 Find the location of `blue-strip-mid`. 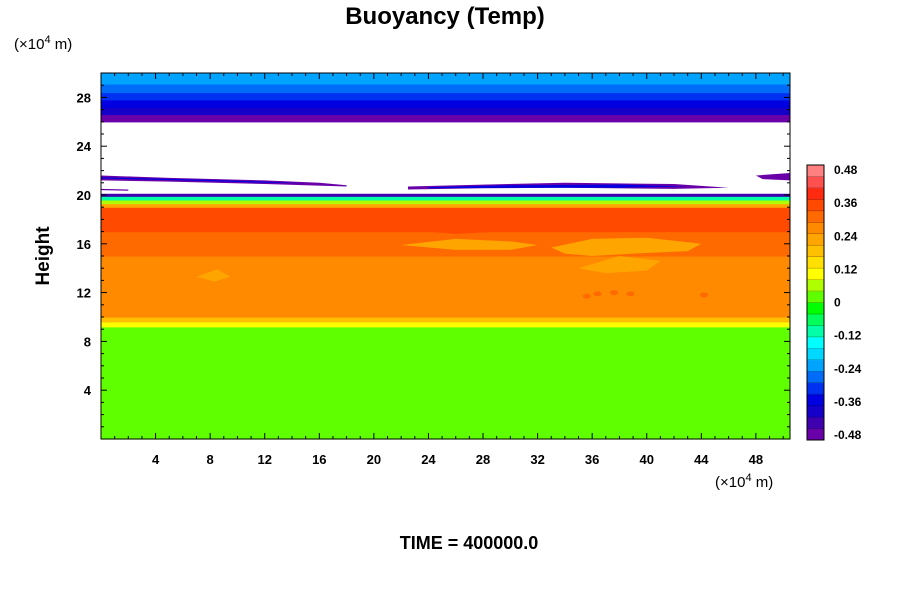

blue-strip-mid is located at coordinates (558, 186).